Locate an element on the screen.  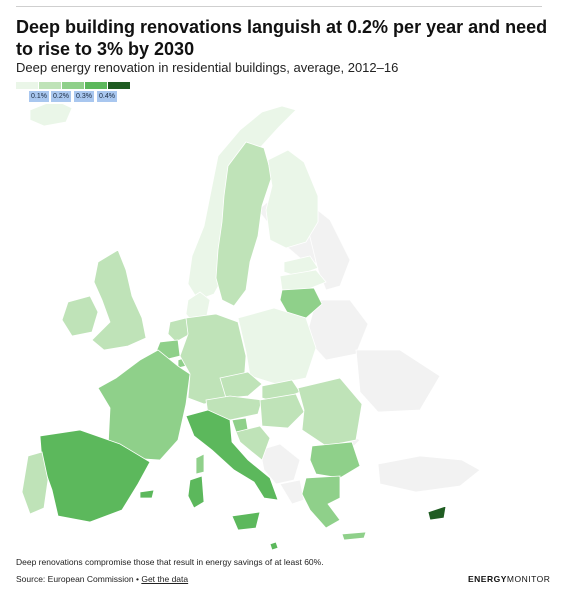
region-croatia is located at coordinates (253, 443).